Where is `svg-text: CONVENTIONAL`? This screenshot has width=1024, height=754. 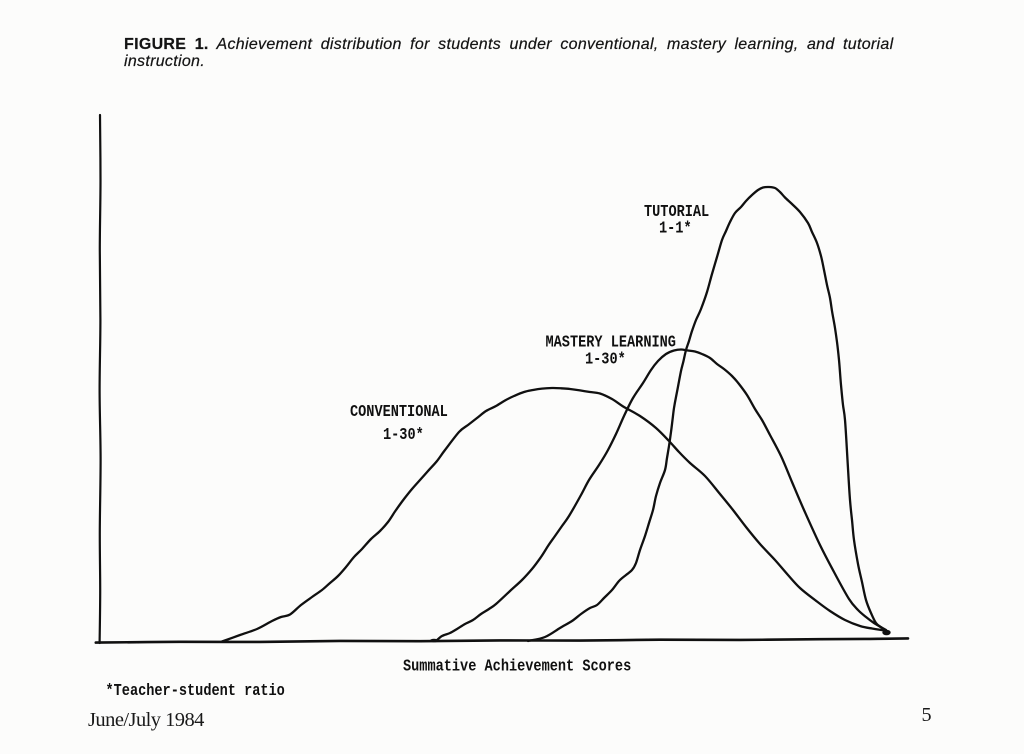 svg-text: CONVENTIONAL is located at coordinates (399, 412).